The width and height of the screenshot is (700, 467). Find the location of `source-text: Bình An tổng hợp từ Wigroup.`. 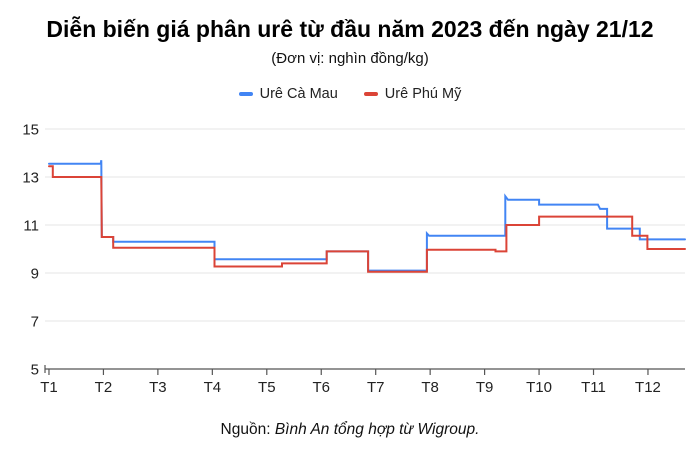

source-text: Bình An tổng hợp từ Wigroup. is located at coordinates (377, 429).